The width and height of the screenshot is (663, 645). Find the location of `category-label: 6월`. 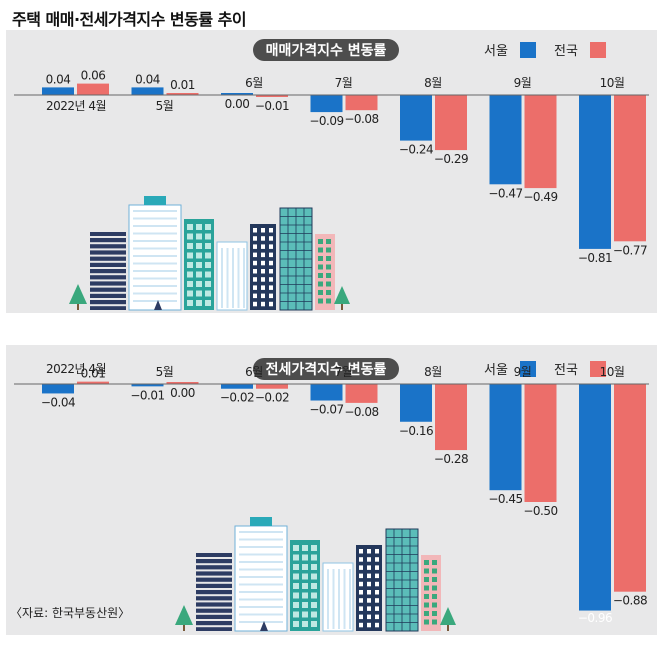

category-label: 6월 is located at coordinates (254, 83).